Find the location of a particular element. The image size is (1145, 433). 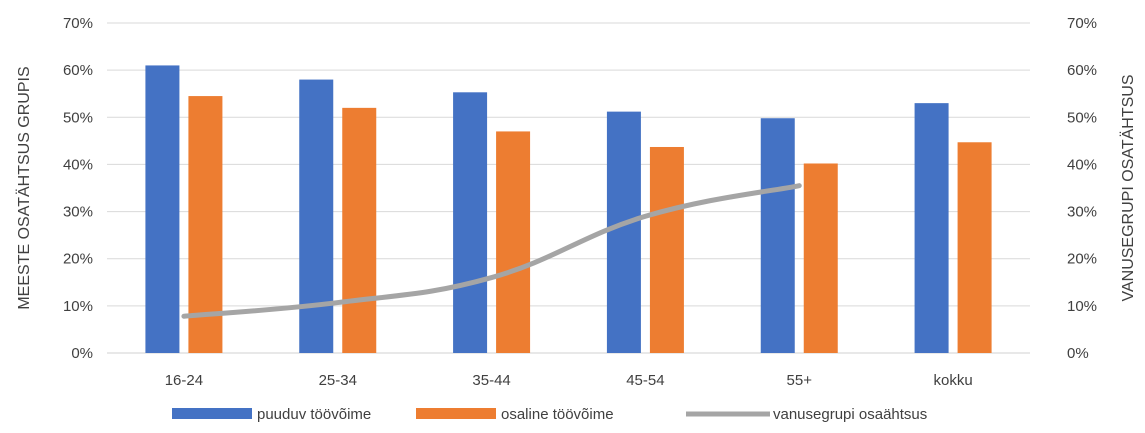

left-tick-label: 60% is located at coordinates (78, 70).